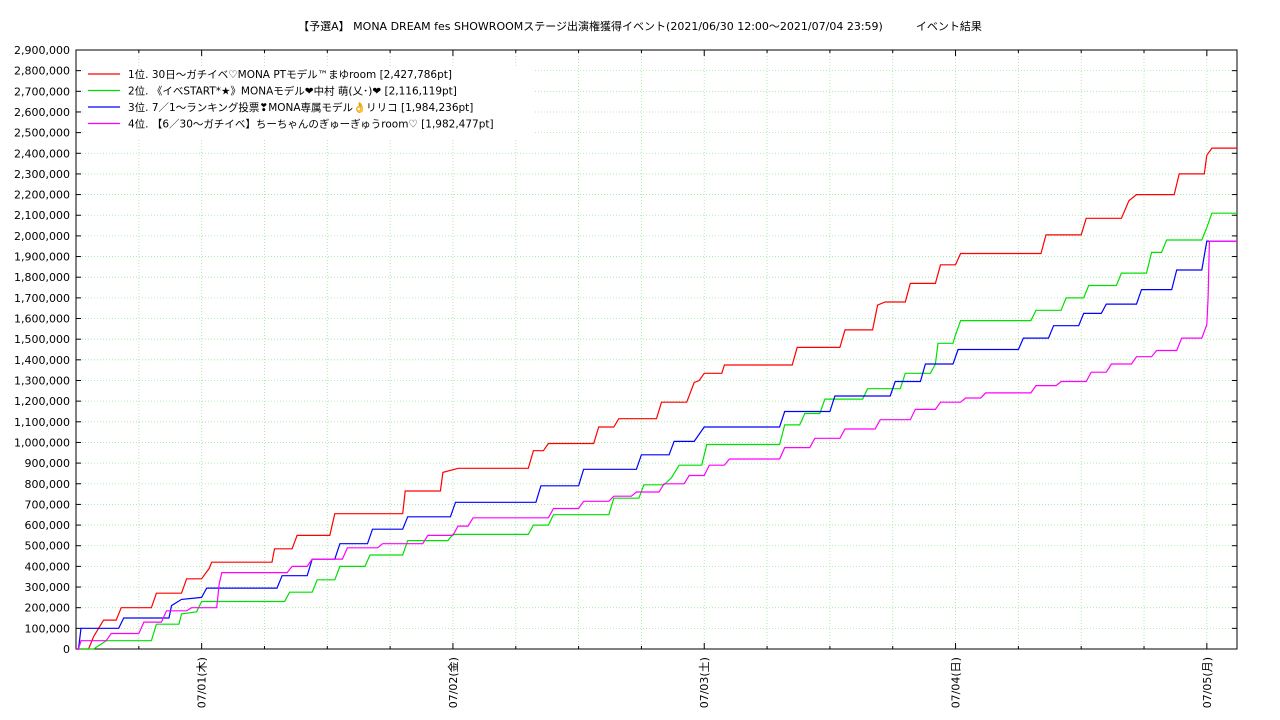 This screenshot has height=720, width=1280. Describe the element at coordinates (48, 587) in the screenshot. I see `y-tick-label: 300,000` at that location.